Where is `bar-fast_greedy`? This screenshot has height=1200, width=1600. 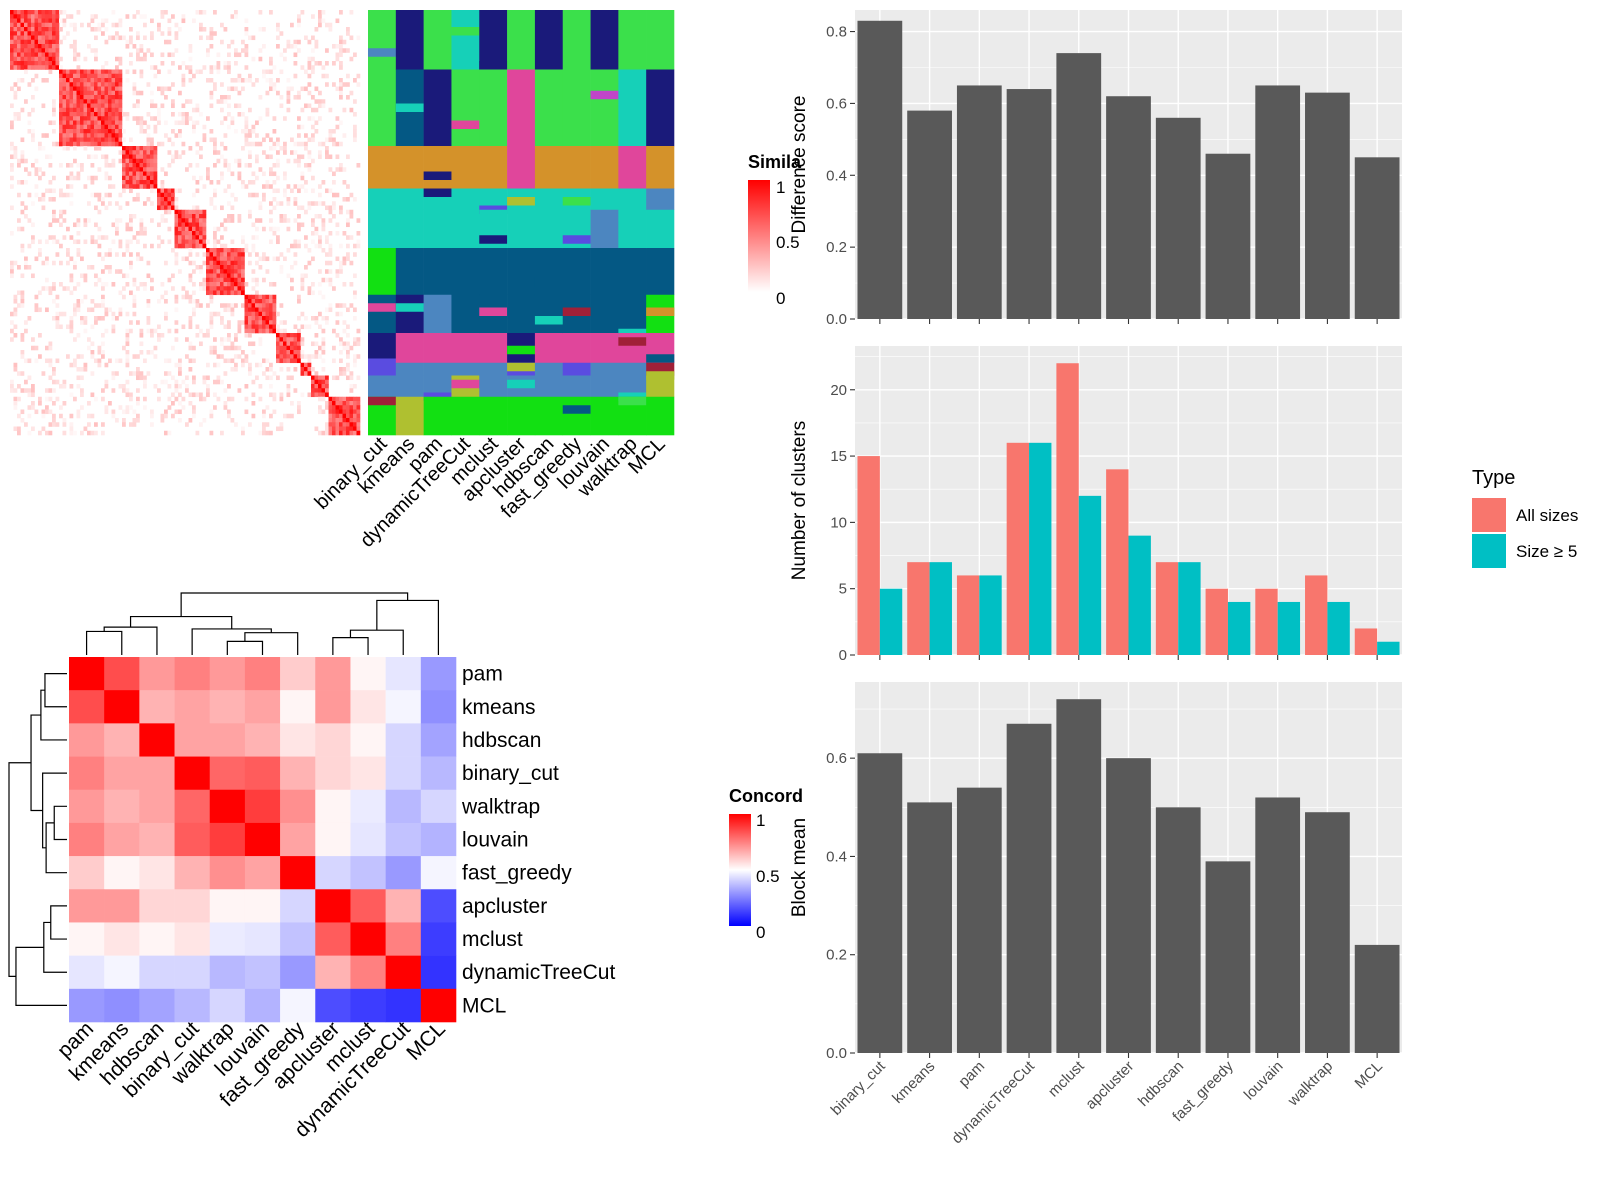 bar-fast_greedy is located at coordinates (1228, 957).